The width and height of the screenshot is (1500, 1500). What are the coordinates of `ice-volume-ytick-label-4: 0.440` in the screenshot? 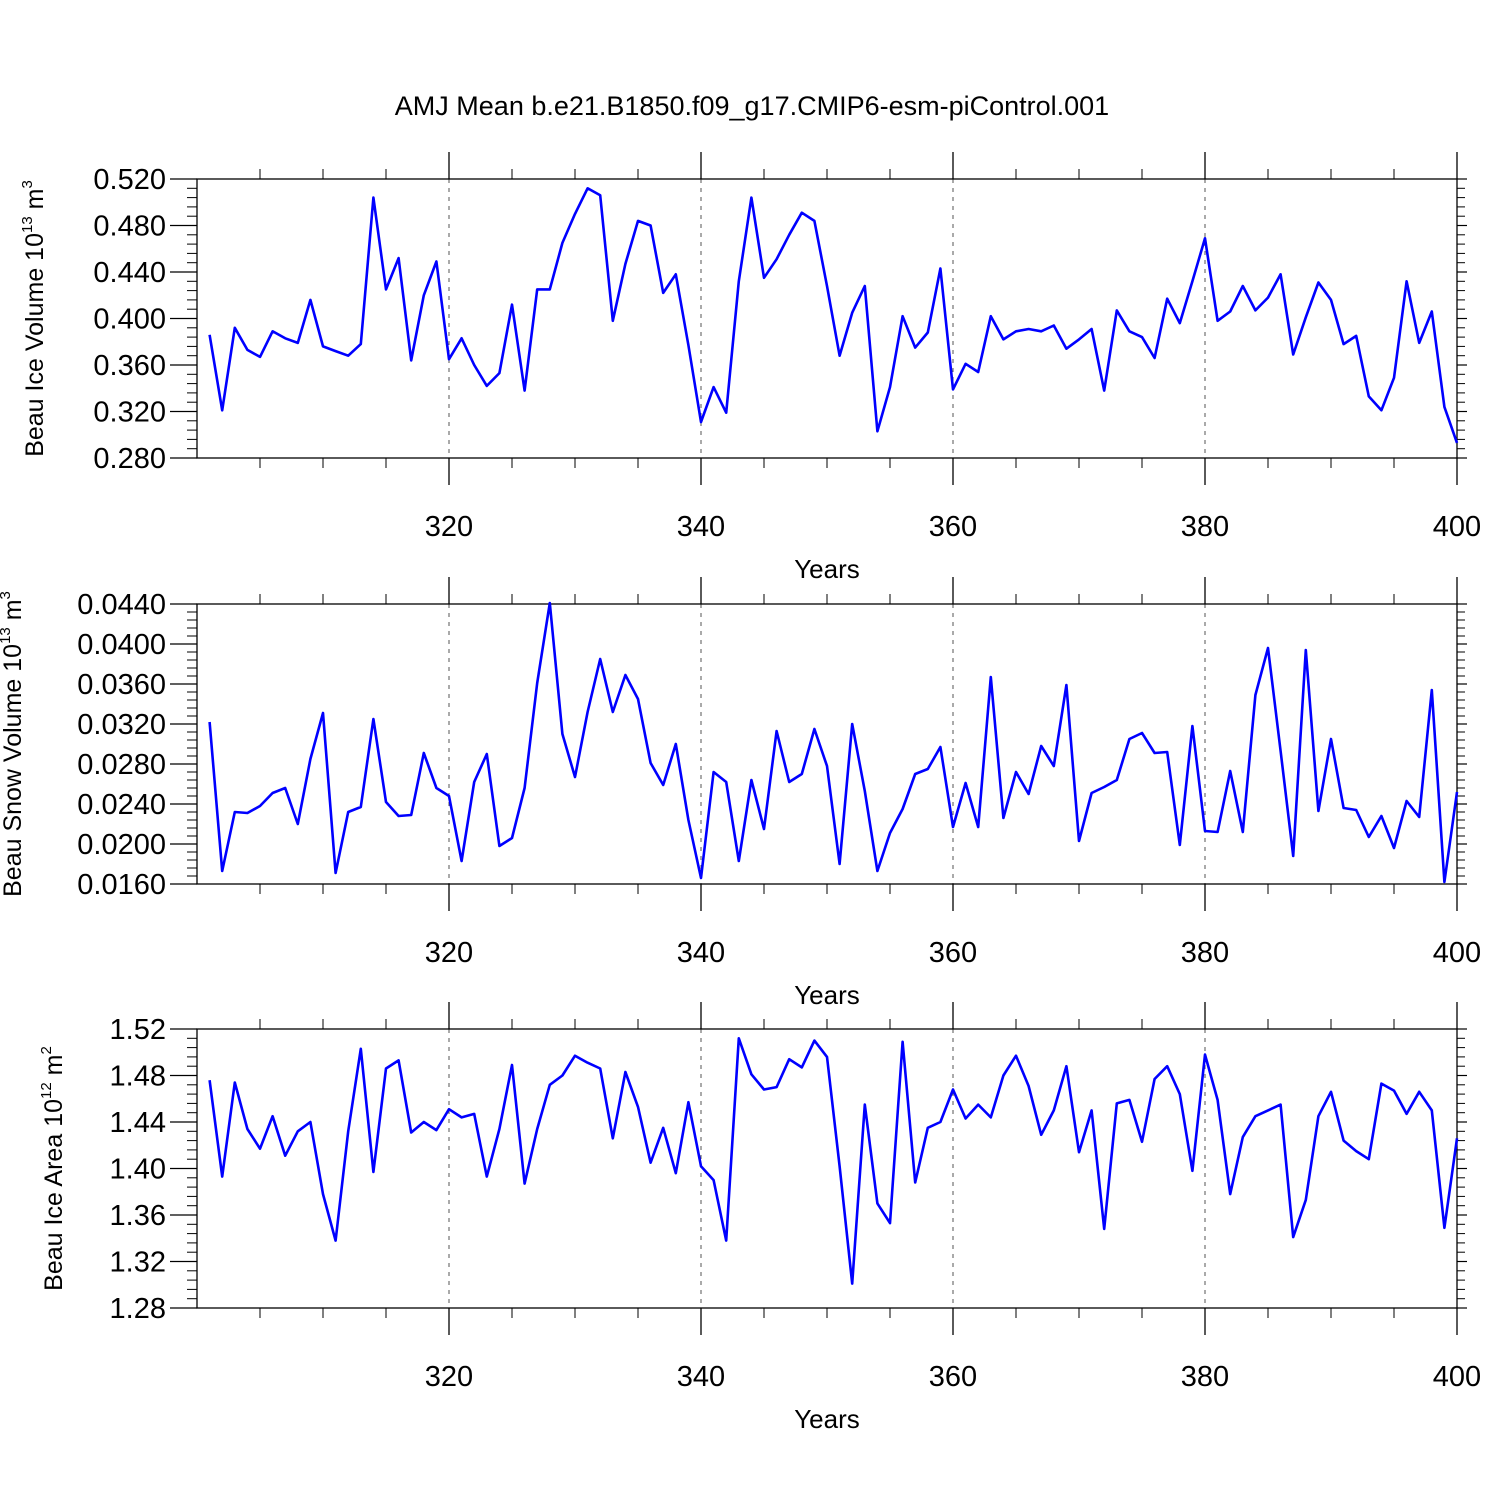 It's located at (129, 273).